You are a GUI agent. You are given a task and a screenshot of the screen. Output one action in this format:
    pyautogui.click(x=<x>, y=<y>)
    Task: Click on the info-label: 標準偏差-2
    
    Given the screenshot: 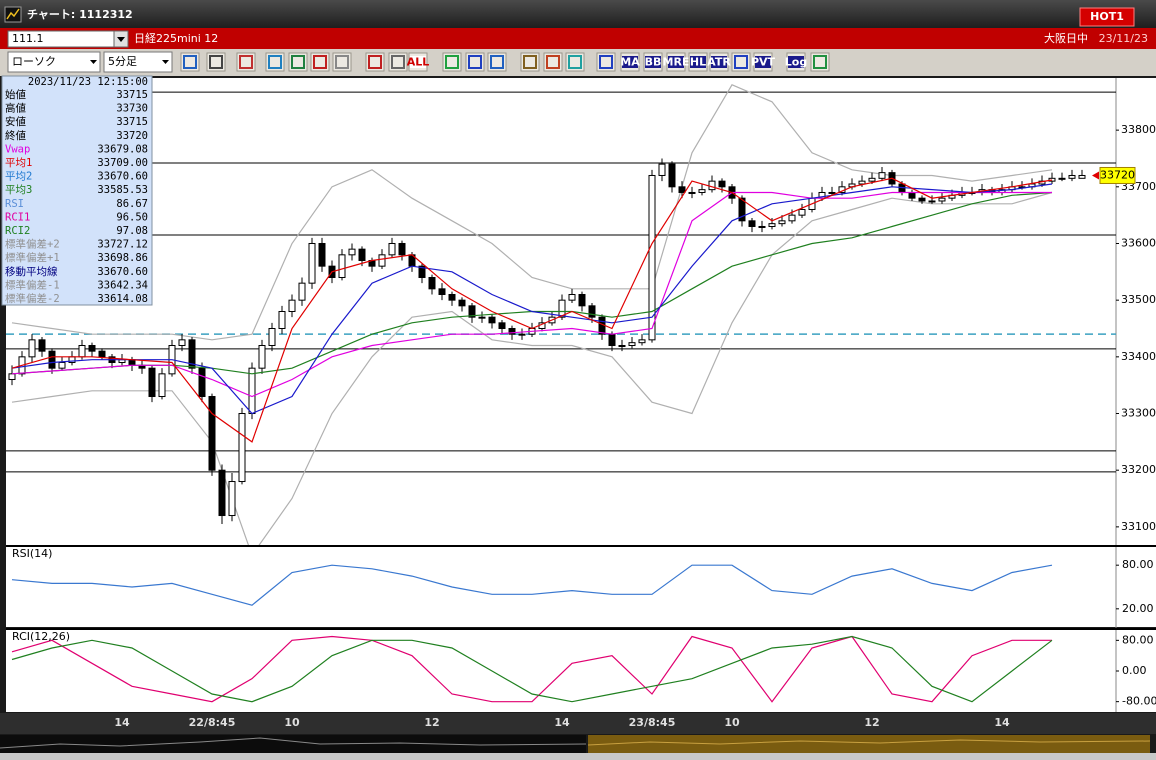 What is the action you would take?
    pyautogui.click(x=32, y=298)
    